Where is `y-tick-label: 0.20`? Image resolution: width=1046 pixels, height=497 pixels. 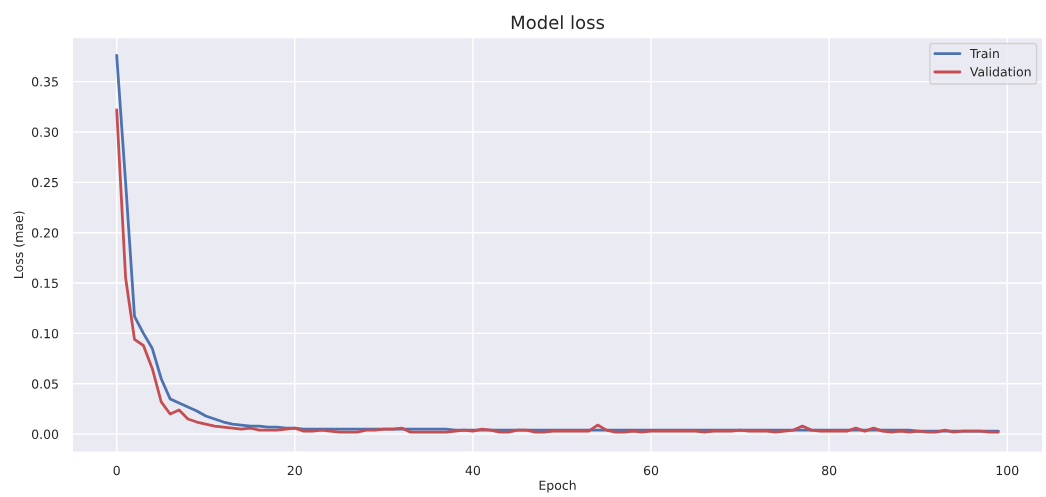
y-tick-label: 0.20 is located at coordinates (45, 233).